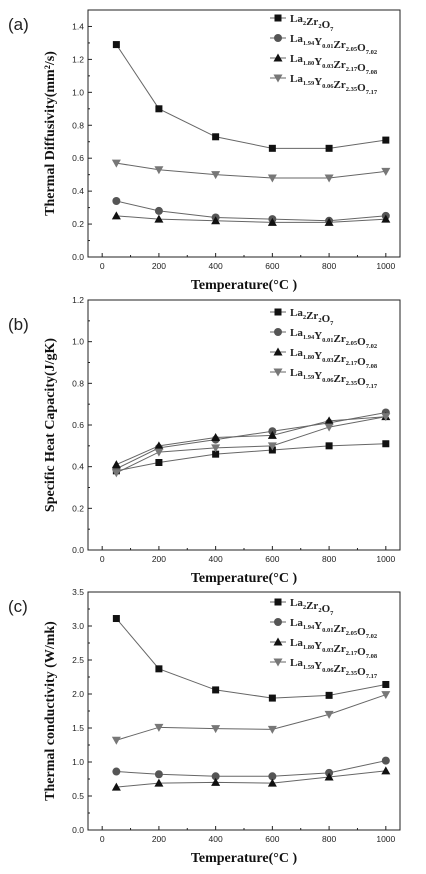  Describe the element at coordinates (309, 83) in the screenshot. I see `legend-subscript: 1.59` at that location.